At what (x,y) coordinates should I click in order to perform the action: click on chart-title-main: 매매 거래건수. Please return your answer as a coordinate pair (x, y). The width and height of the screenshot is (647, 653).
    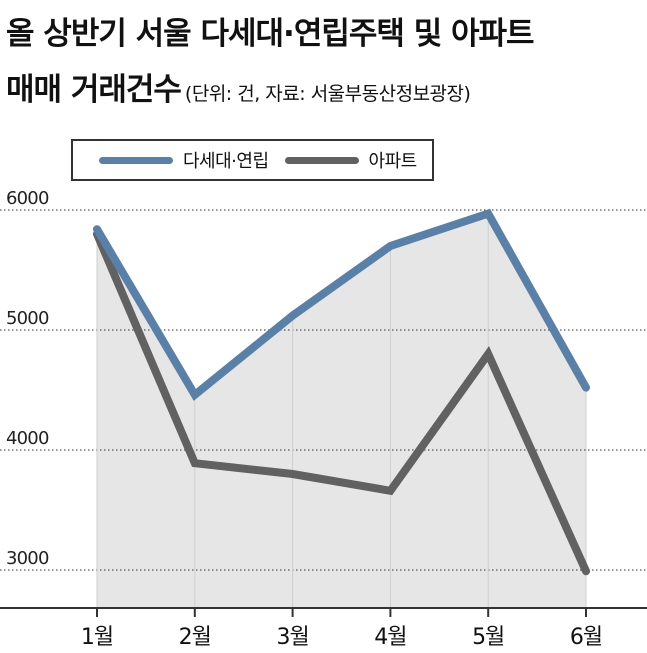
    Looking at the image, I should click on (94, 90).